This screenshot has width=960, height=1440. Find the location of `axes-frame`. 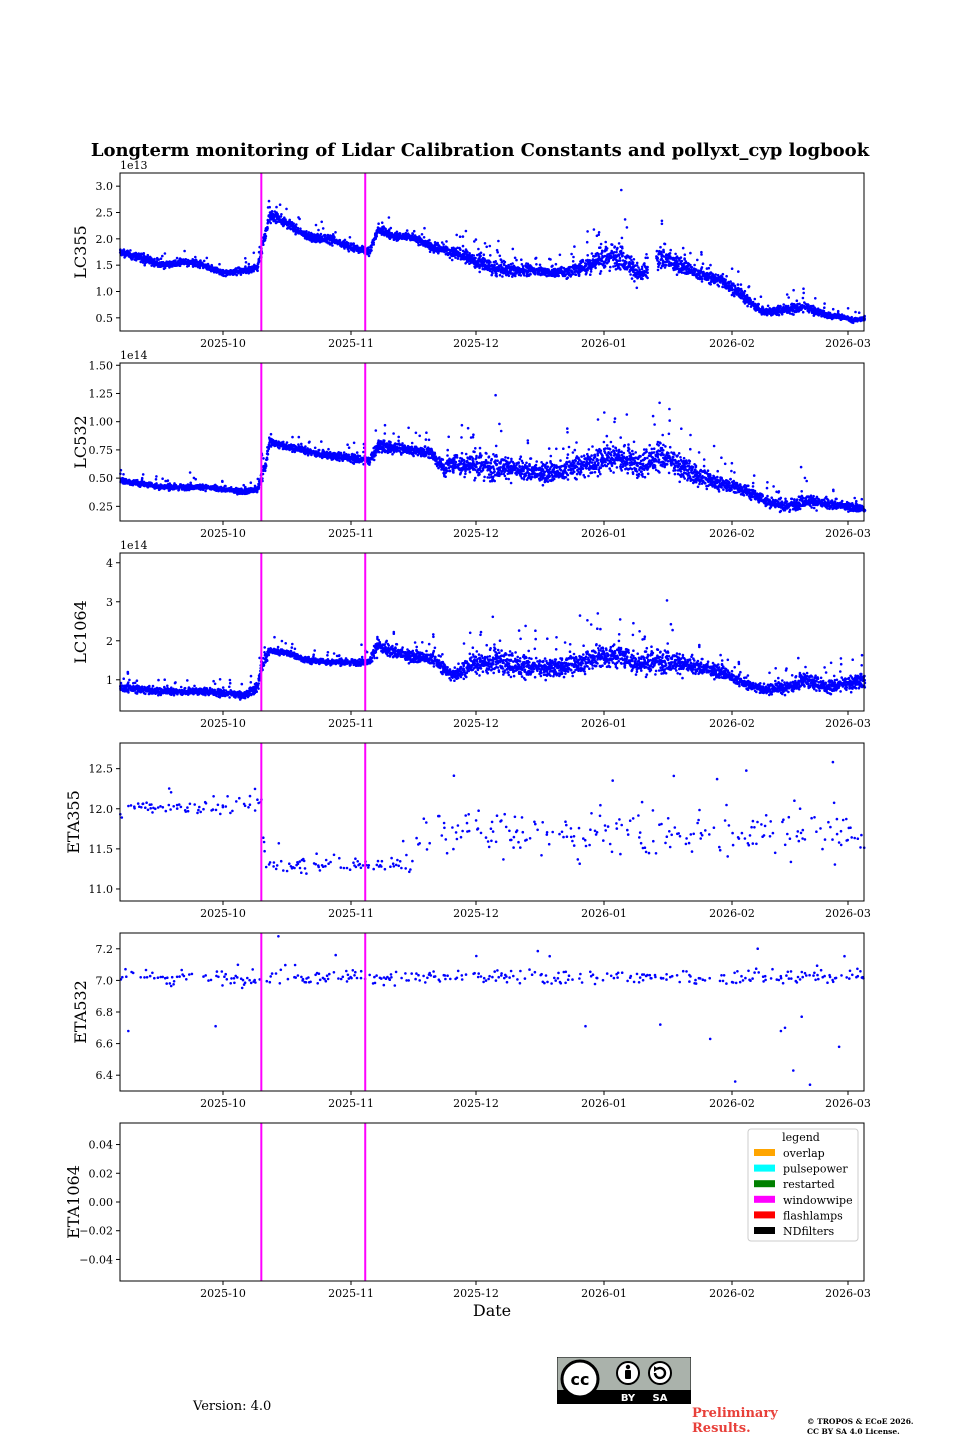

axes-frame is located at coordinates (492, 252).